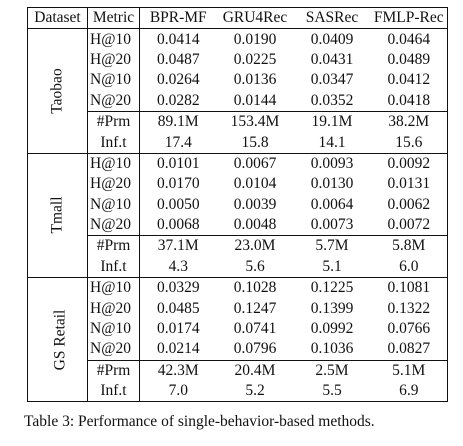  I want to click on value-cell: 0.0072, so click(409, 225).